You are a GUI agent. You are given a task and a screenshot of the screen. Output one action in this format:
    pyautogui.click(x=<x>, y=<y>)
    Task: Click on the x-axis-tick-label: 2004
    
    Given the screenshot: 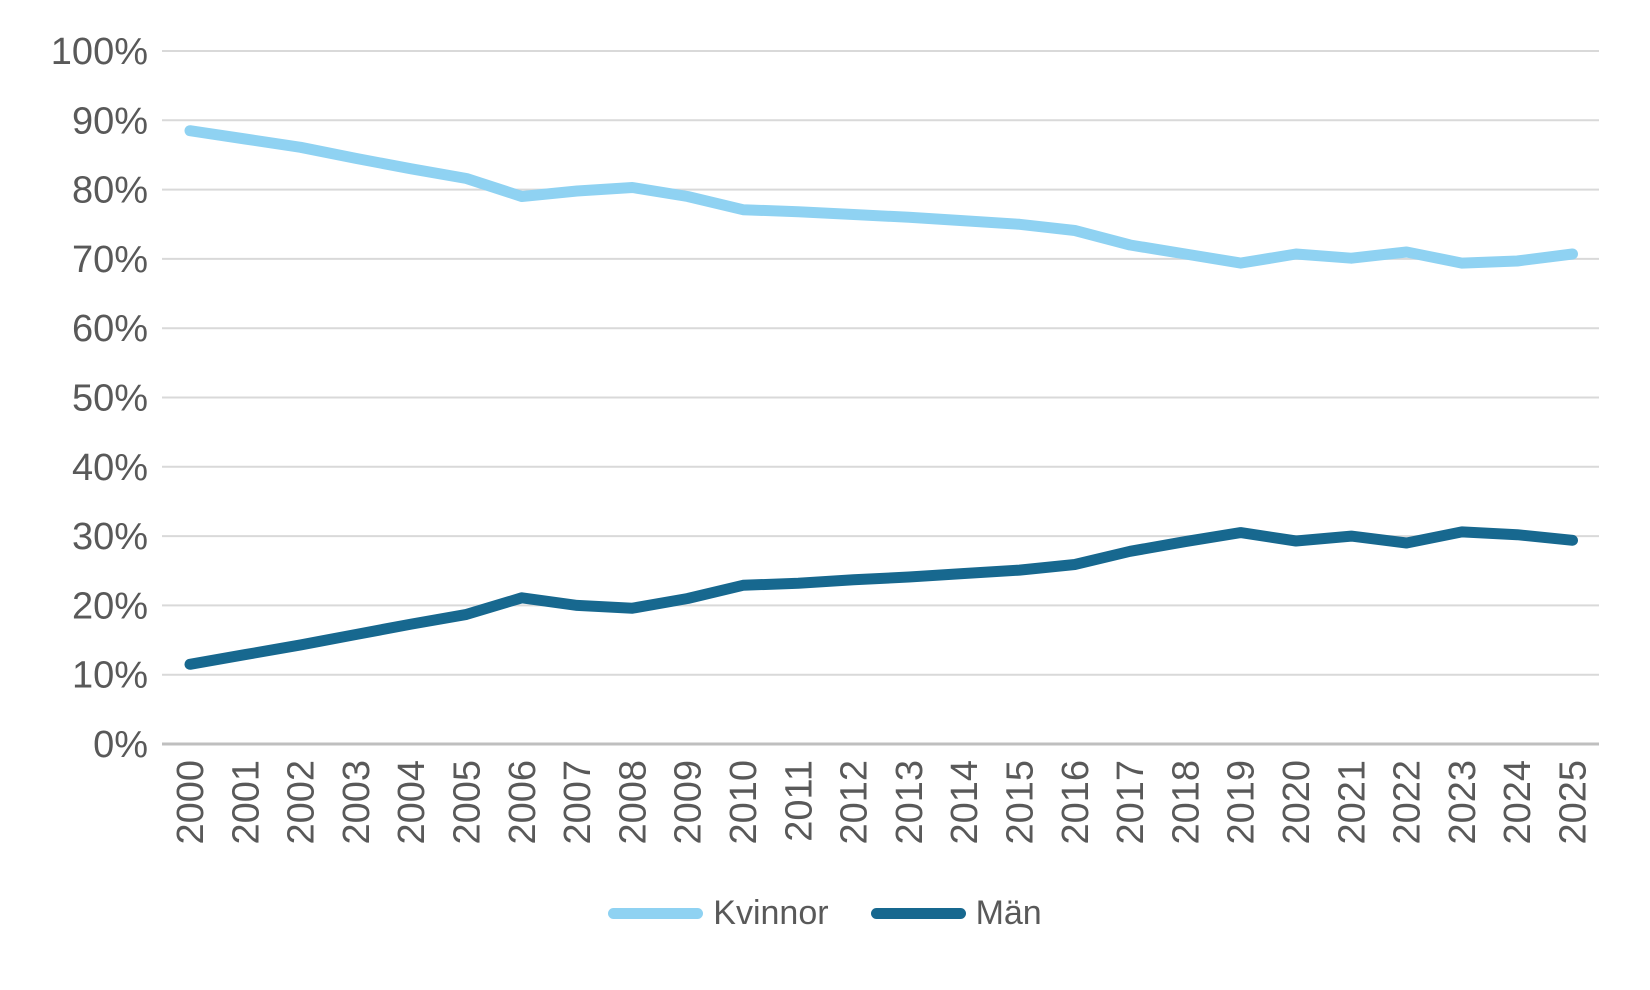 What is the action you would take?
    pyautogui.click(x=412, y=802)
    